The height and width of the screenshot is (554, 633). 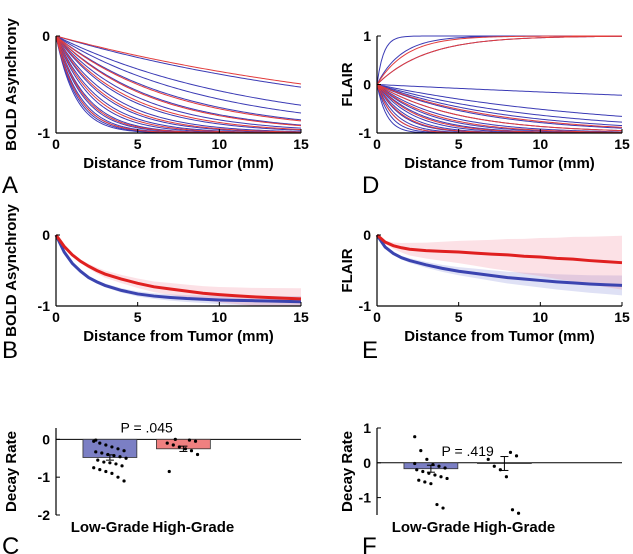 What do you see at coordinates (515, 527) in the screenshot?
I see `x-category-label: High-Grade` at bounding box center [515, 527].